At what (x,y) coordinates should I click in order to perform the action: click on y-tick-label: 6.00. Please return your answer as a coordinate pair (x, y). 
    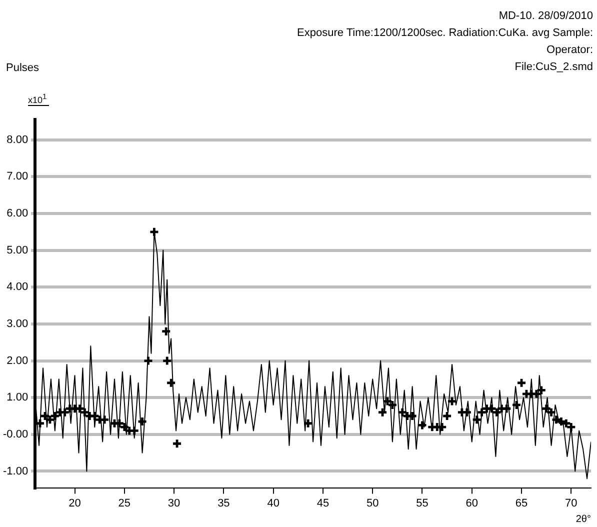
    Looking at the image, I should click on (17, 214).